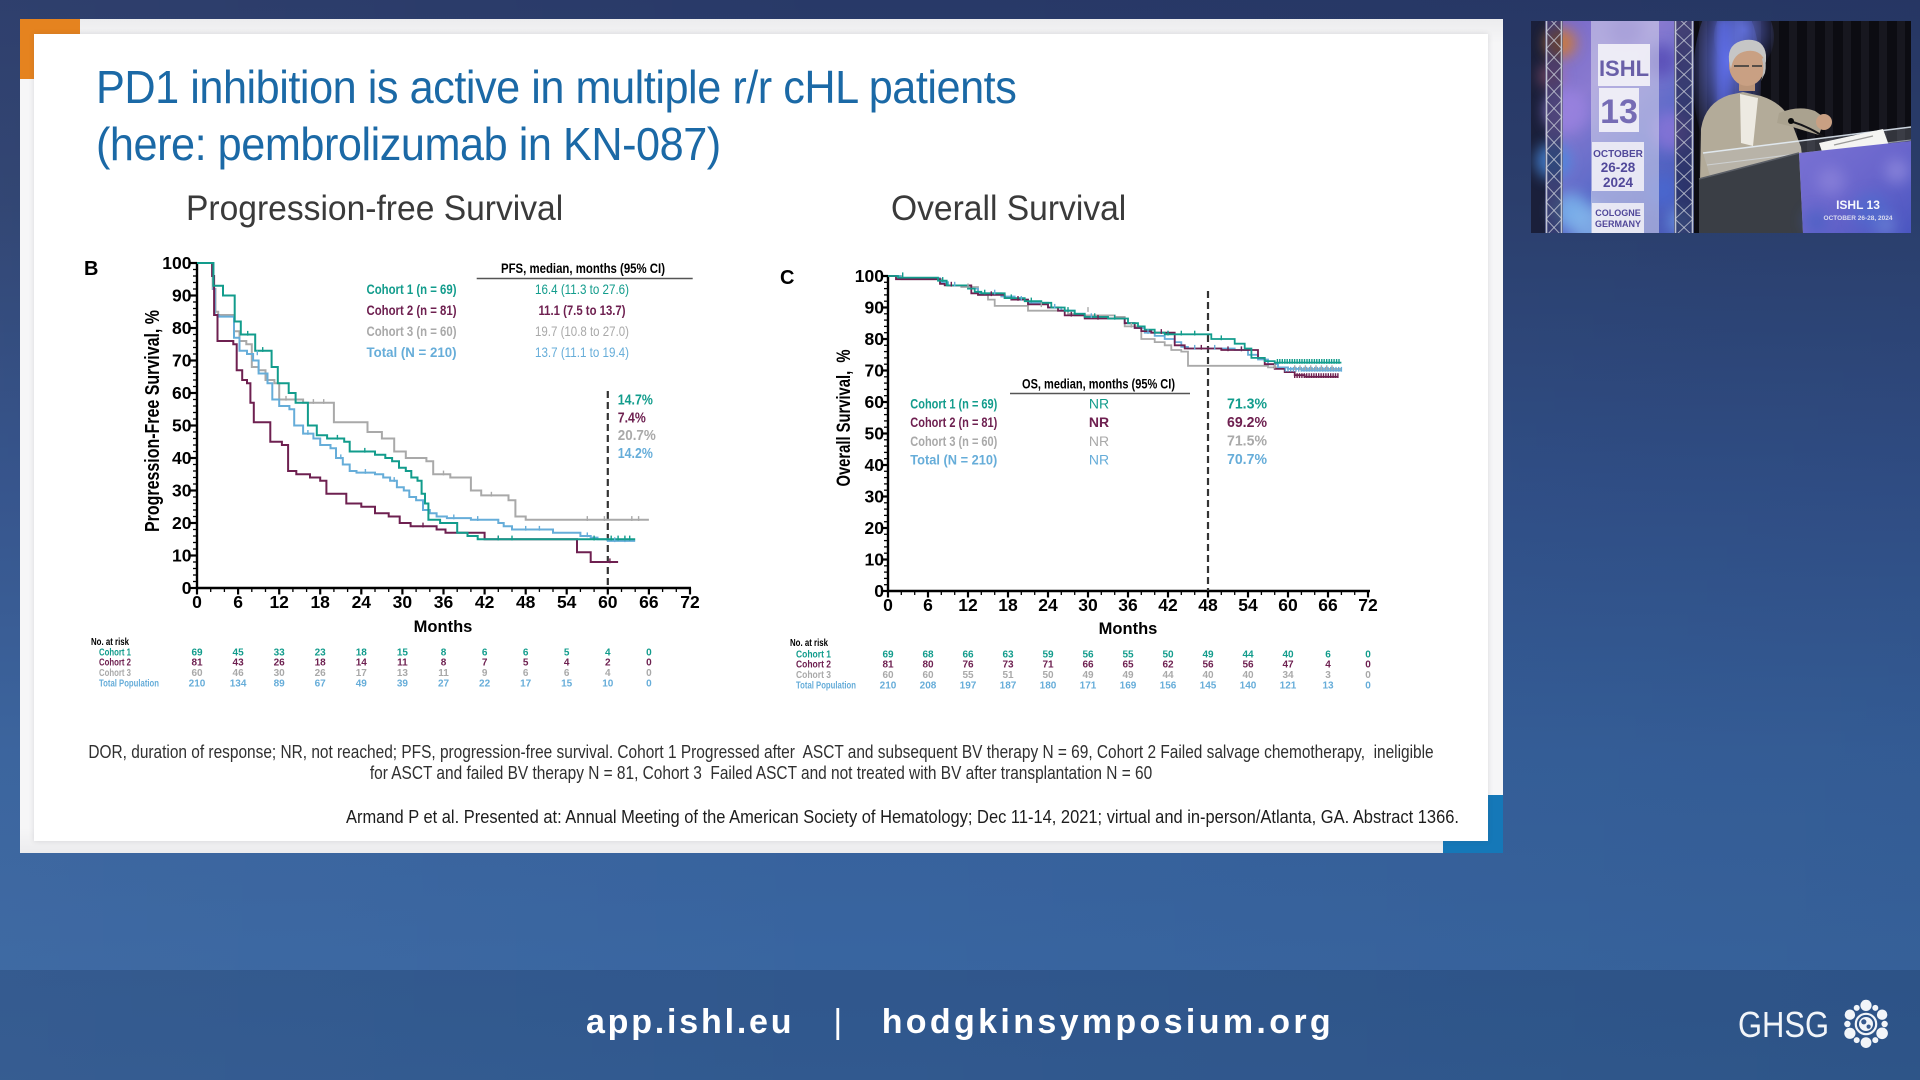 The height and width of the screenshot is (1080, 1920). What do you see at coordinates (869, 276) in the screenshot?
I see `svg-text: 100` at bounding box center [869, 276].